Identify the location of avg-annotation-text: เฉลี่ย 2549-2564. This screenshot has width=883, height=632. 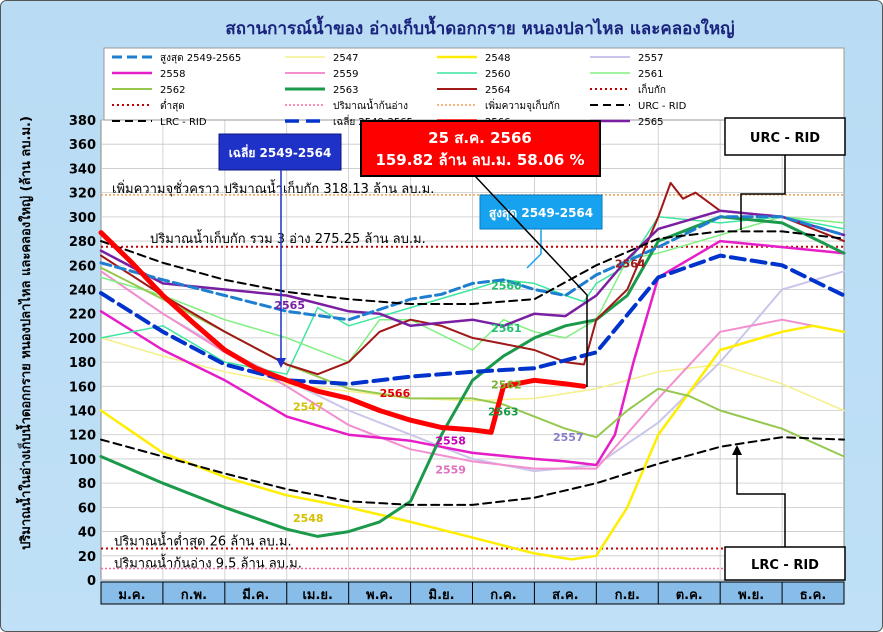
(280, 152).